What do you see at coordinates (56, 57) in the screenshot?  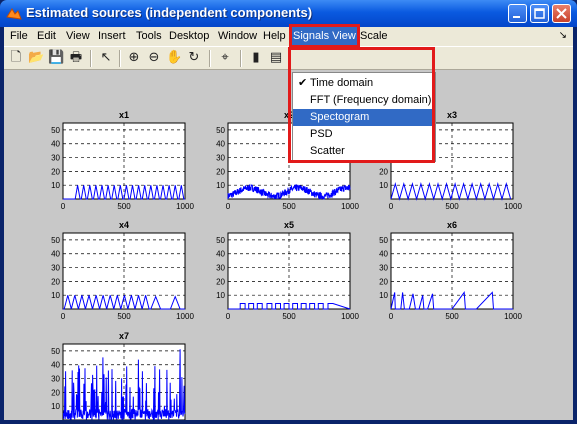 I see `save-icon: 💾` at bounding box center [56, 57].